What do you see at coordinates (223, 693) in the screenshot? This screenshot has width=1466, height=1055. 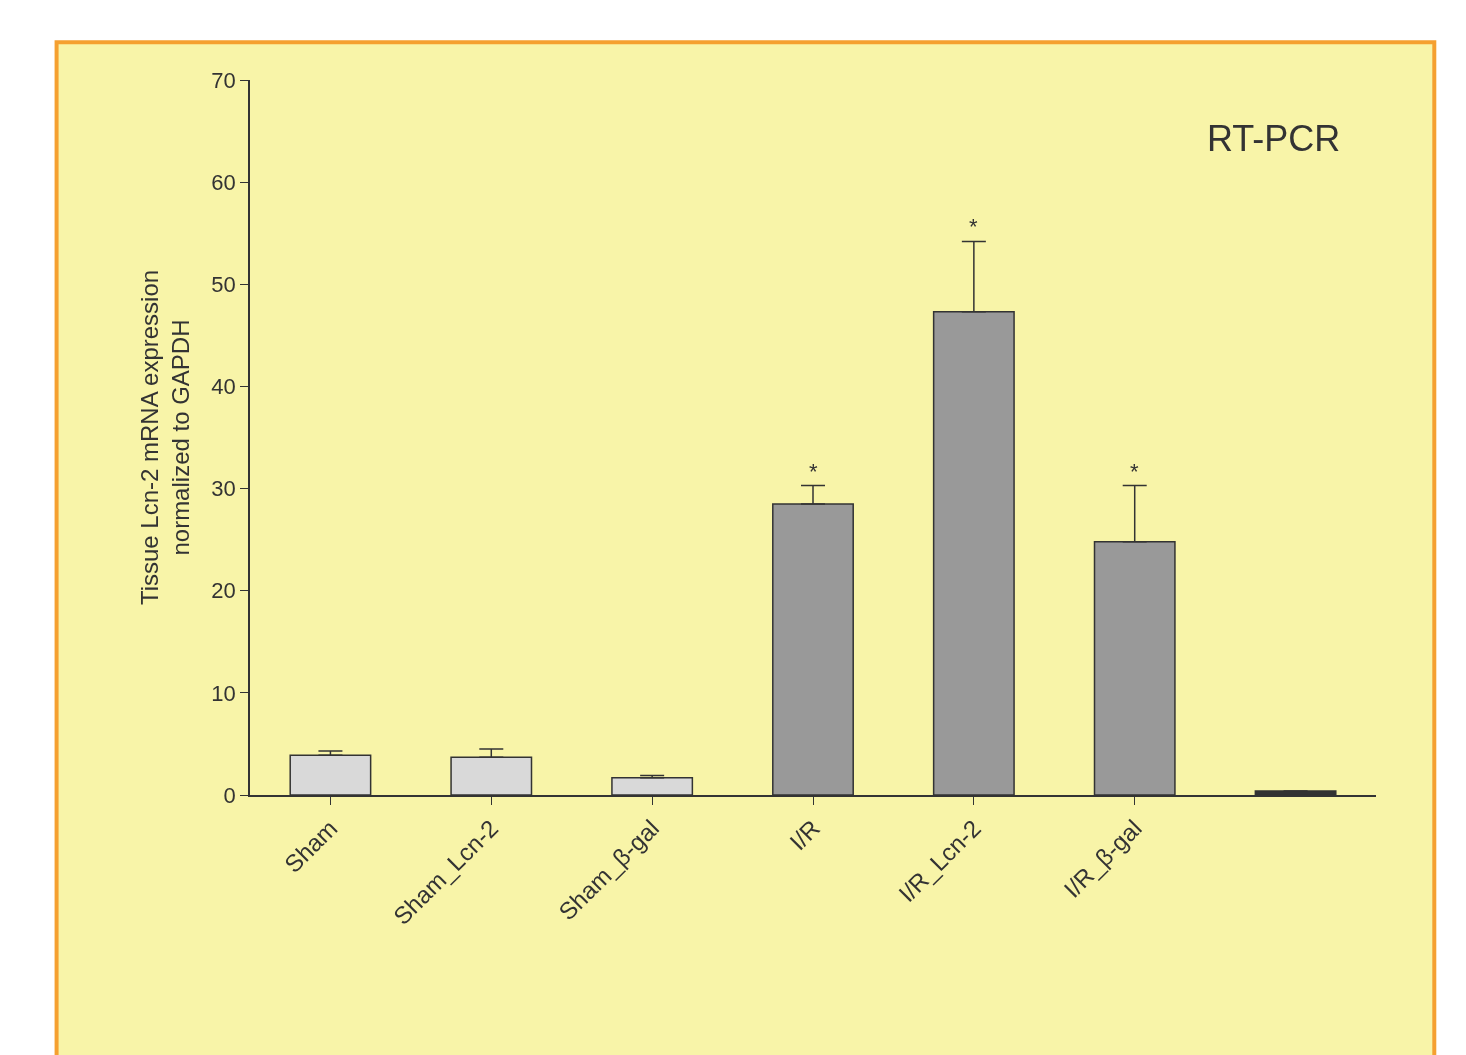 I see `y-tick-label: 10` at bounding box center [223, 693].